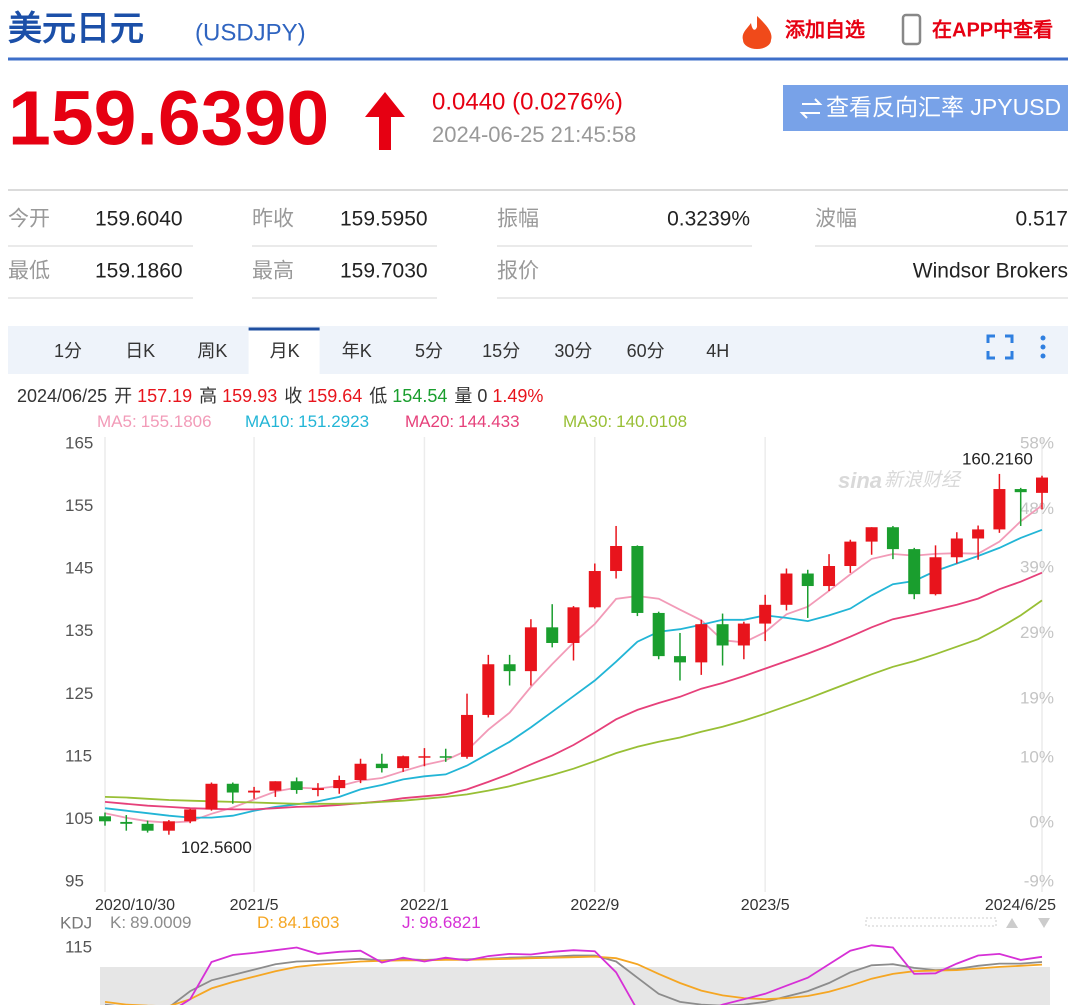 This screenshot has width=1080, height=1005. I want to click on y2-tick-label: -9%, so click(1039, 880).